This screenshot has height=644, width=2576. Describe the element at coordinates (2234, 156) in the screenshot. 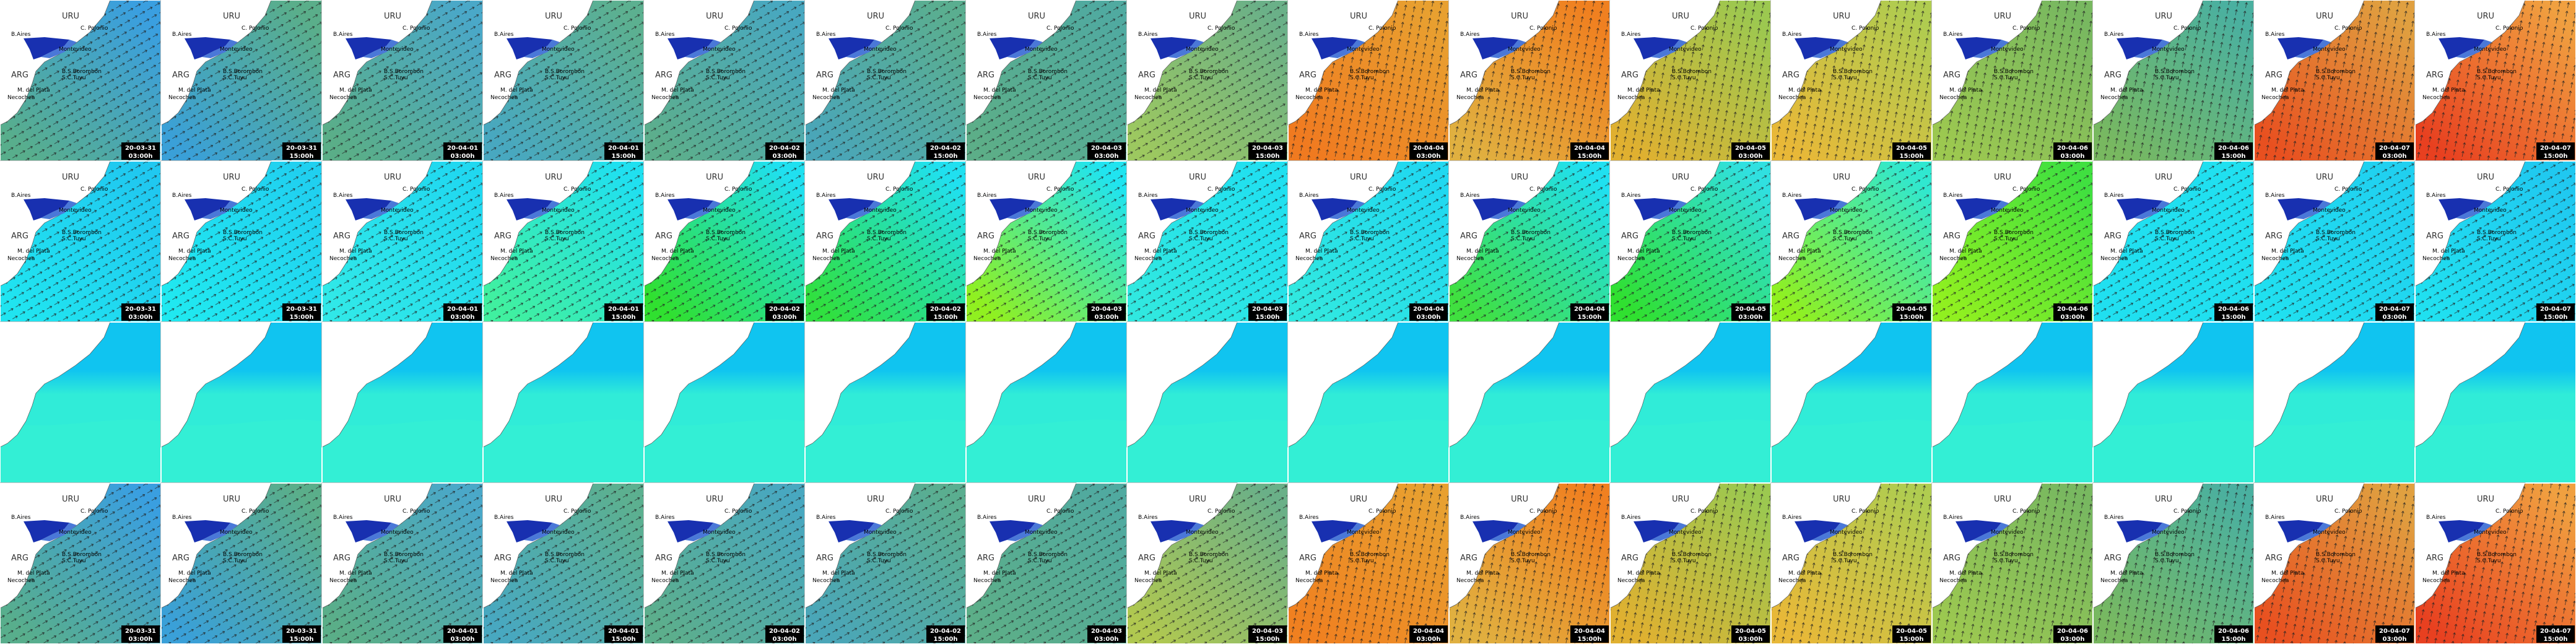

I see `stamp-time: 15:00h` at that location.